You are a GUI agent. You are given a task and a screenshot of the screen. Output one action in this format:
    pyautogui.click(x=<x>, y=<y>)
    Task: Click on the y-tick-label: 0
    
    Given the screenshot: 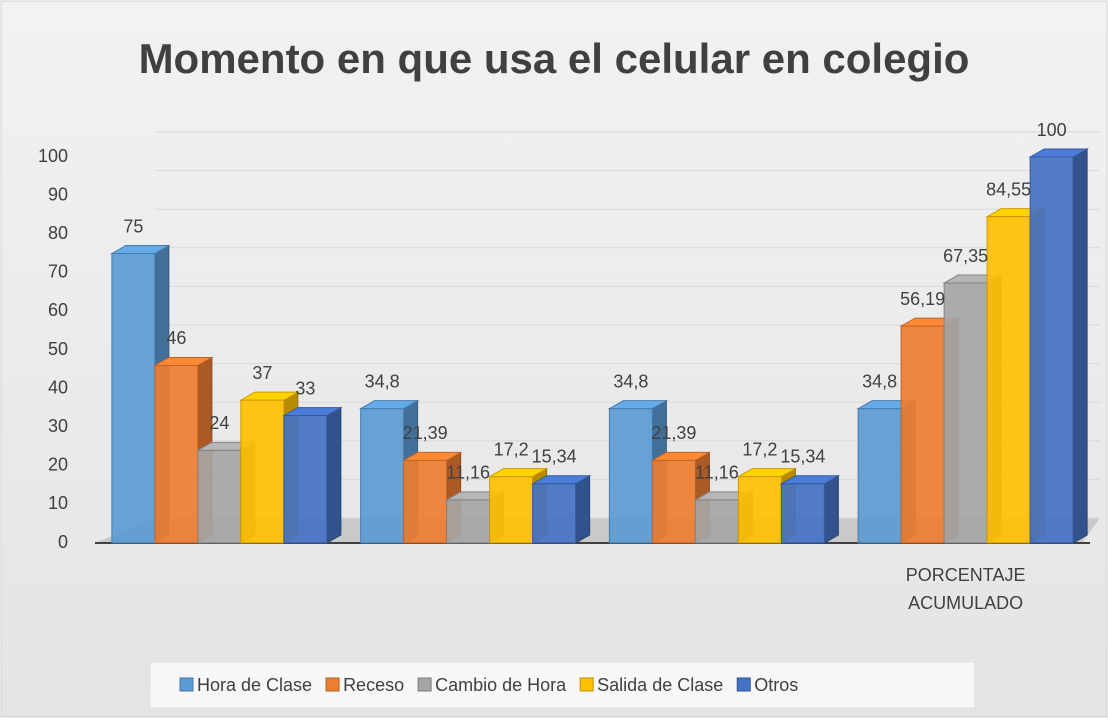 What is the action you would take?
    pyautogui.click(x=63, y=542)
    